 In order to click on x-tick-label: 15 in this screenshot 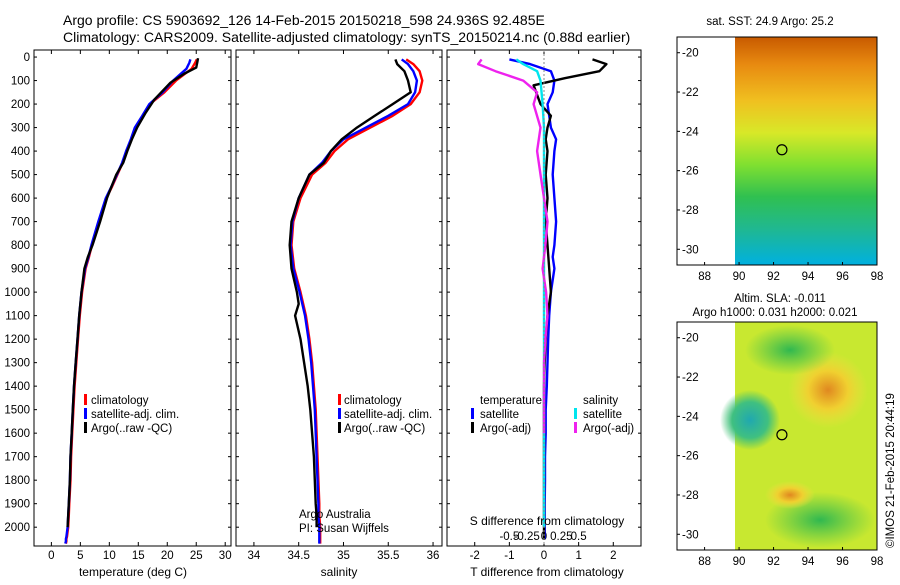, I will do `click(138, 556)`.